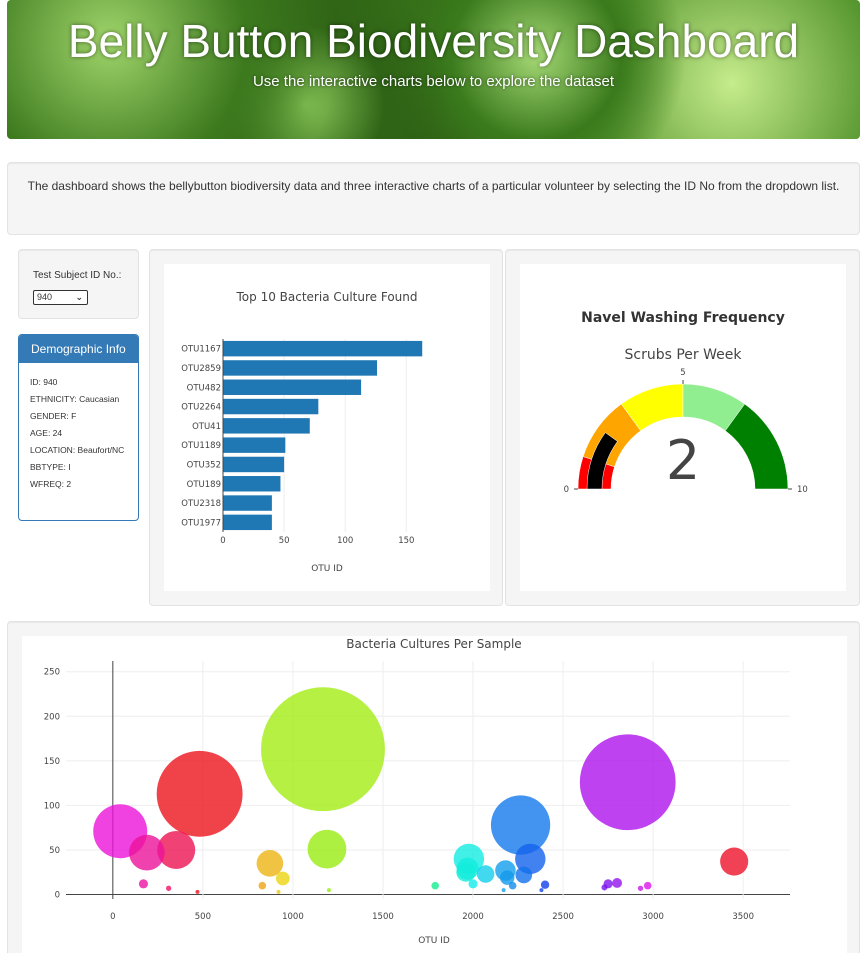 The height and width of the screenshot is (959, 862). Describe the element at coordinates (682, 373) in the screenshot. I see `gauge-tick-label: 5` at that location.